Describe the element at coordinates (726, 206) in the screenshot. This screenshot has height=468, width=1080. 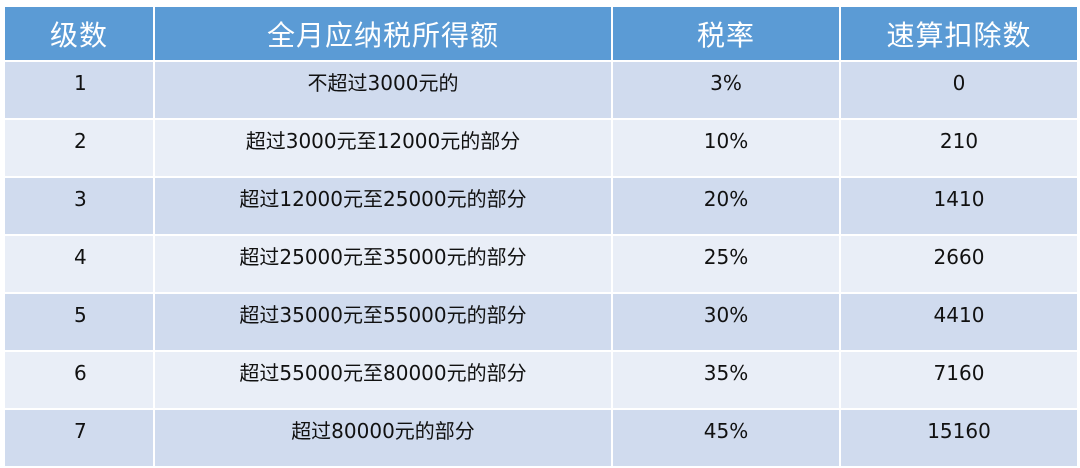
I see `cell-tax-rate: 20%` at that location.